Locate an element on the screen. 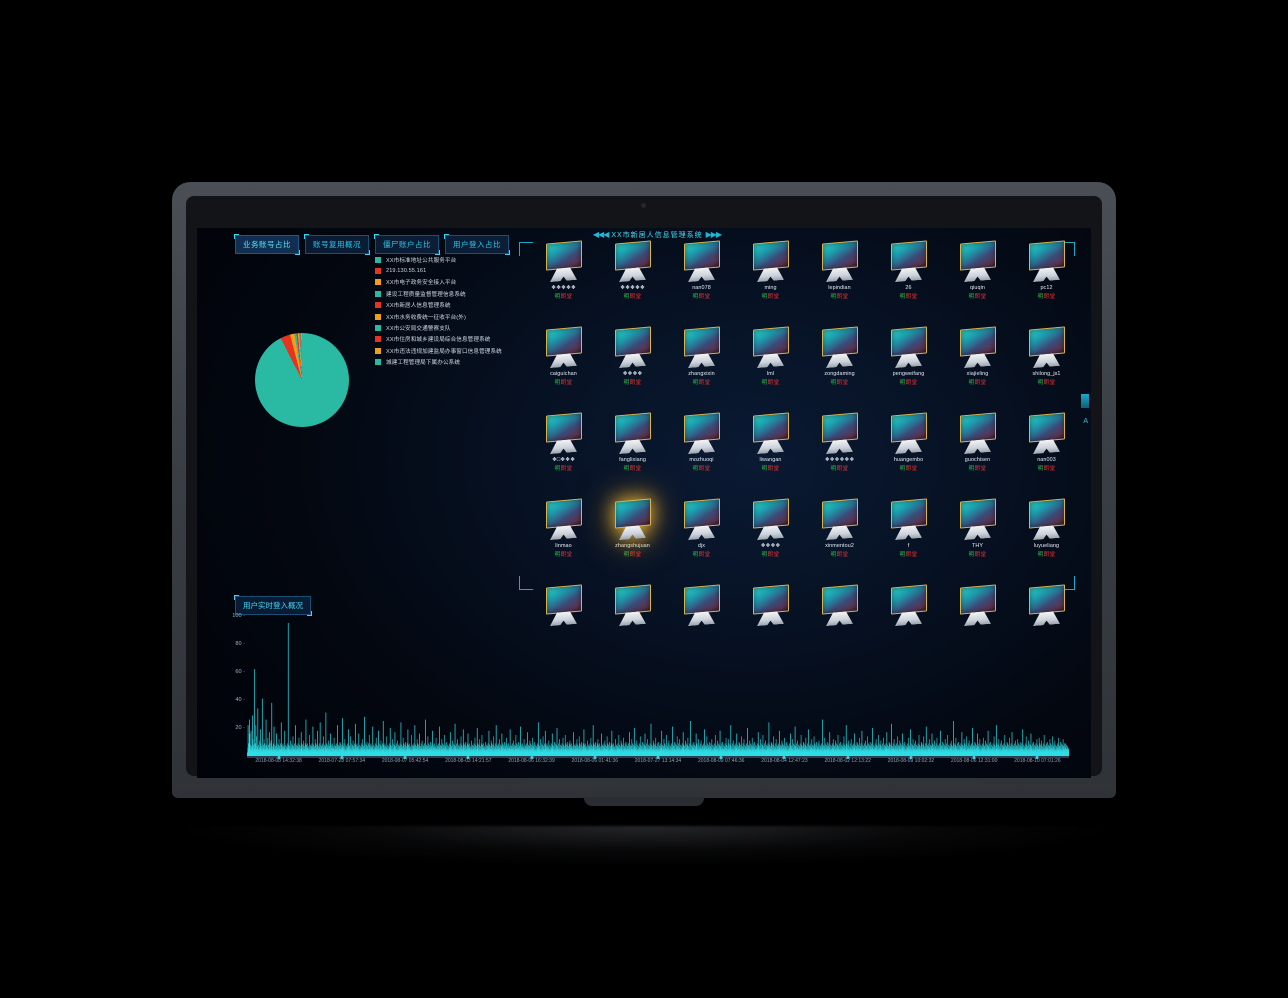  workstation-name: shilong_js1 is located at coordinates (1046, 374).